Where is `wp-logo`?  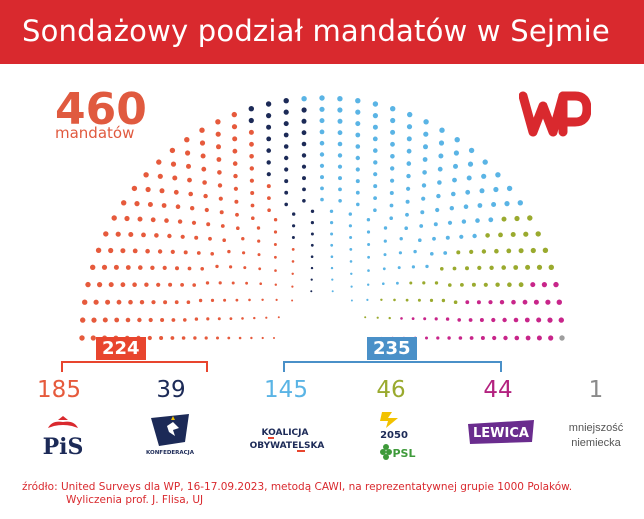
wp-logo is located at coordinates (555, 121).